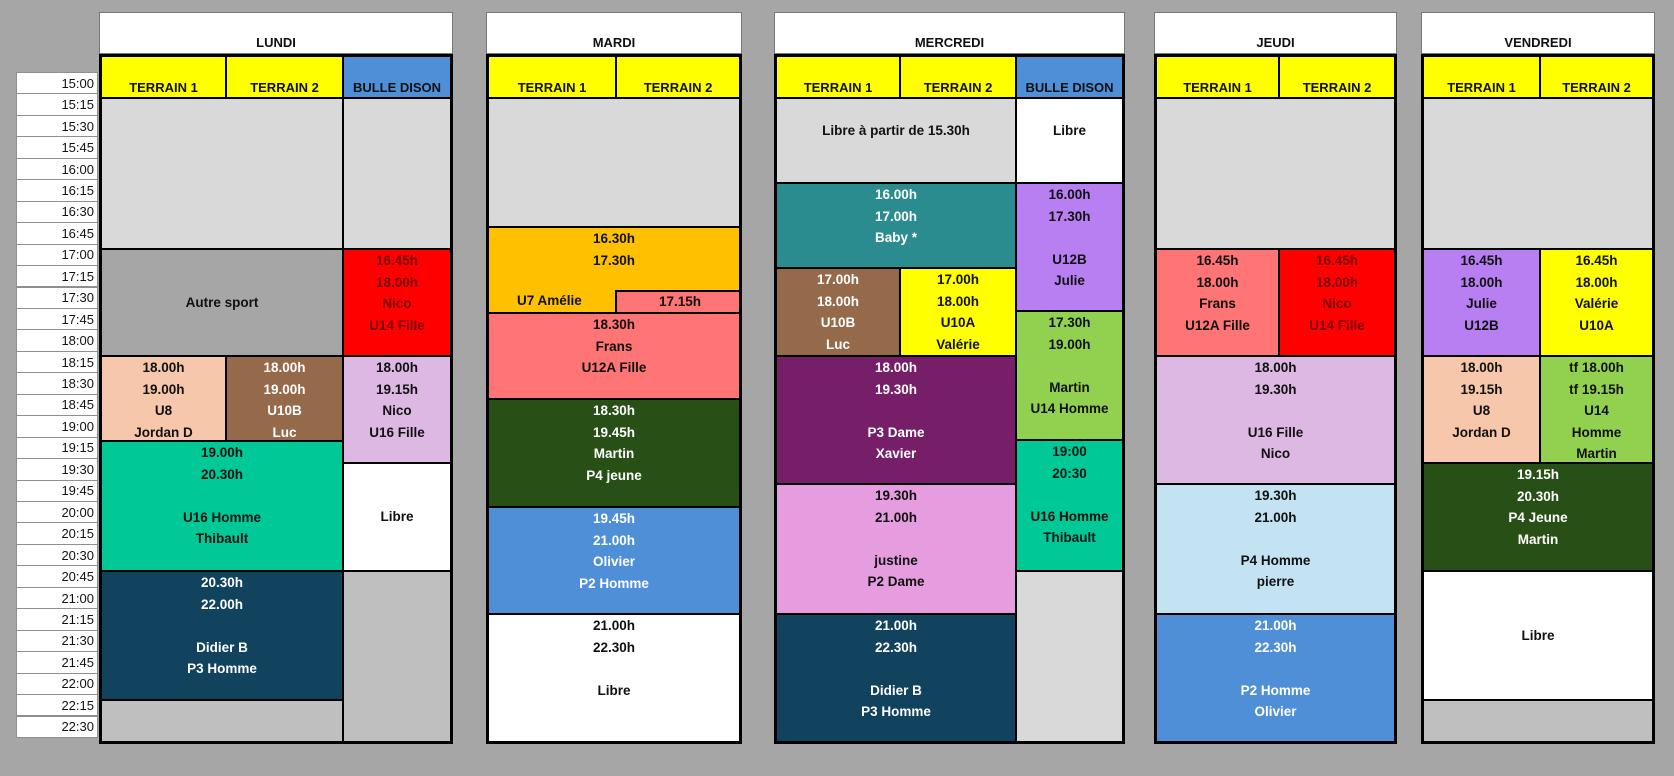 This screenshot has height=776, width=1674. Describe the element at coordinates (896, 420) in the screenshot. I see `slot-p3-dame: 18.00h 19.30h P3 Dame Xavier` at that location.